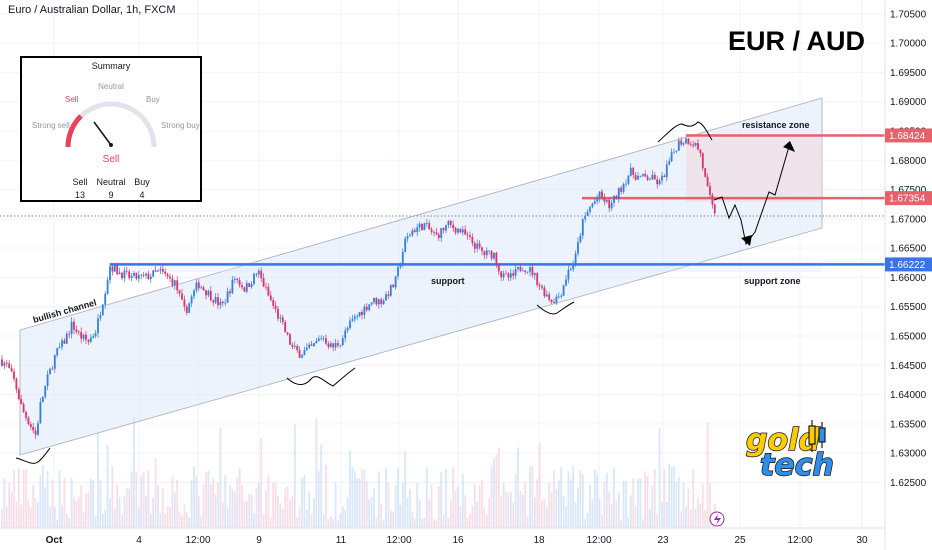  What do you see at coordinates (51, 125) in the screenshot?
I see `gauge-label-strong-sell: Strong sell` at bounding box center [51, 125].